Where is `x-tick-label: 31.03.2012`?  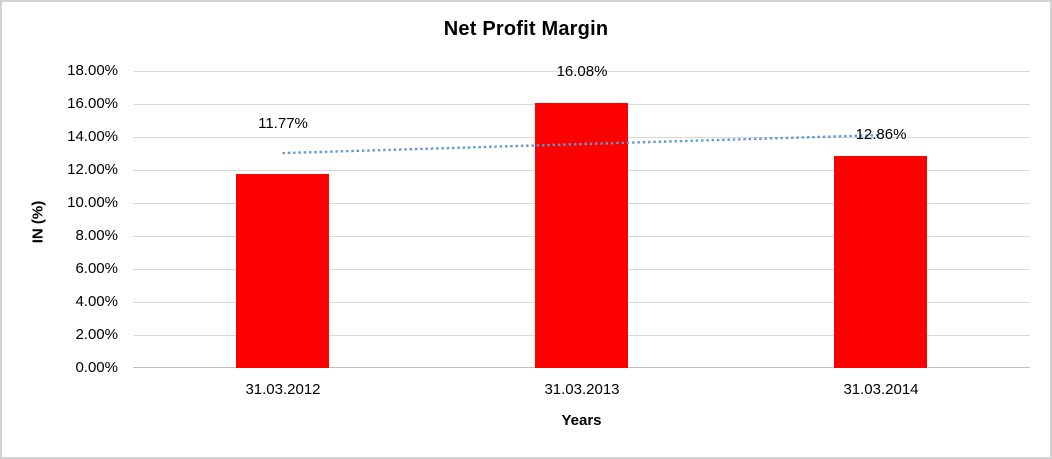 x-tick-label: 31.03.2012 is located at coordinates (283, 389).